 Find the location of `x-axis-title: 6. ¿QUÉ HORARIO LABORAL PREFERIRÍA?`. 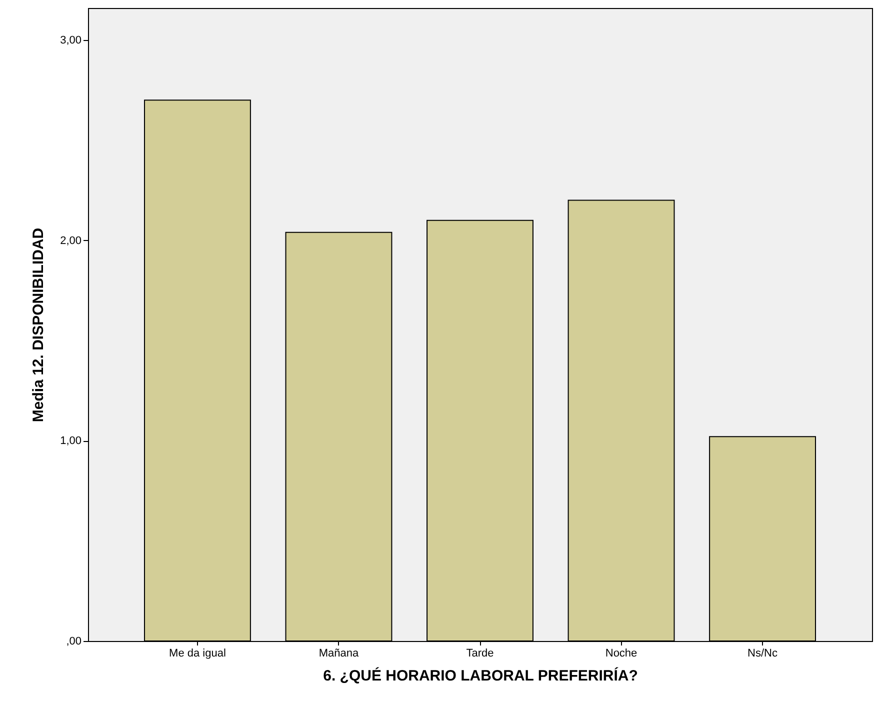

x-axis-title: 6. ¿QUÉ HORARIO LABORAL PREFERIRÍA? is located at coordinates (480, 675).